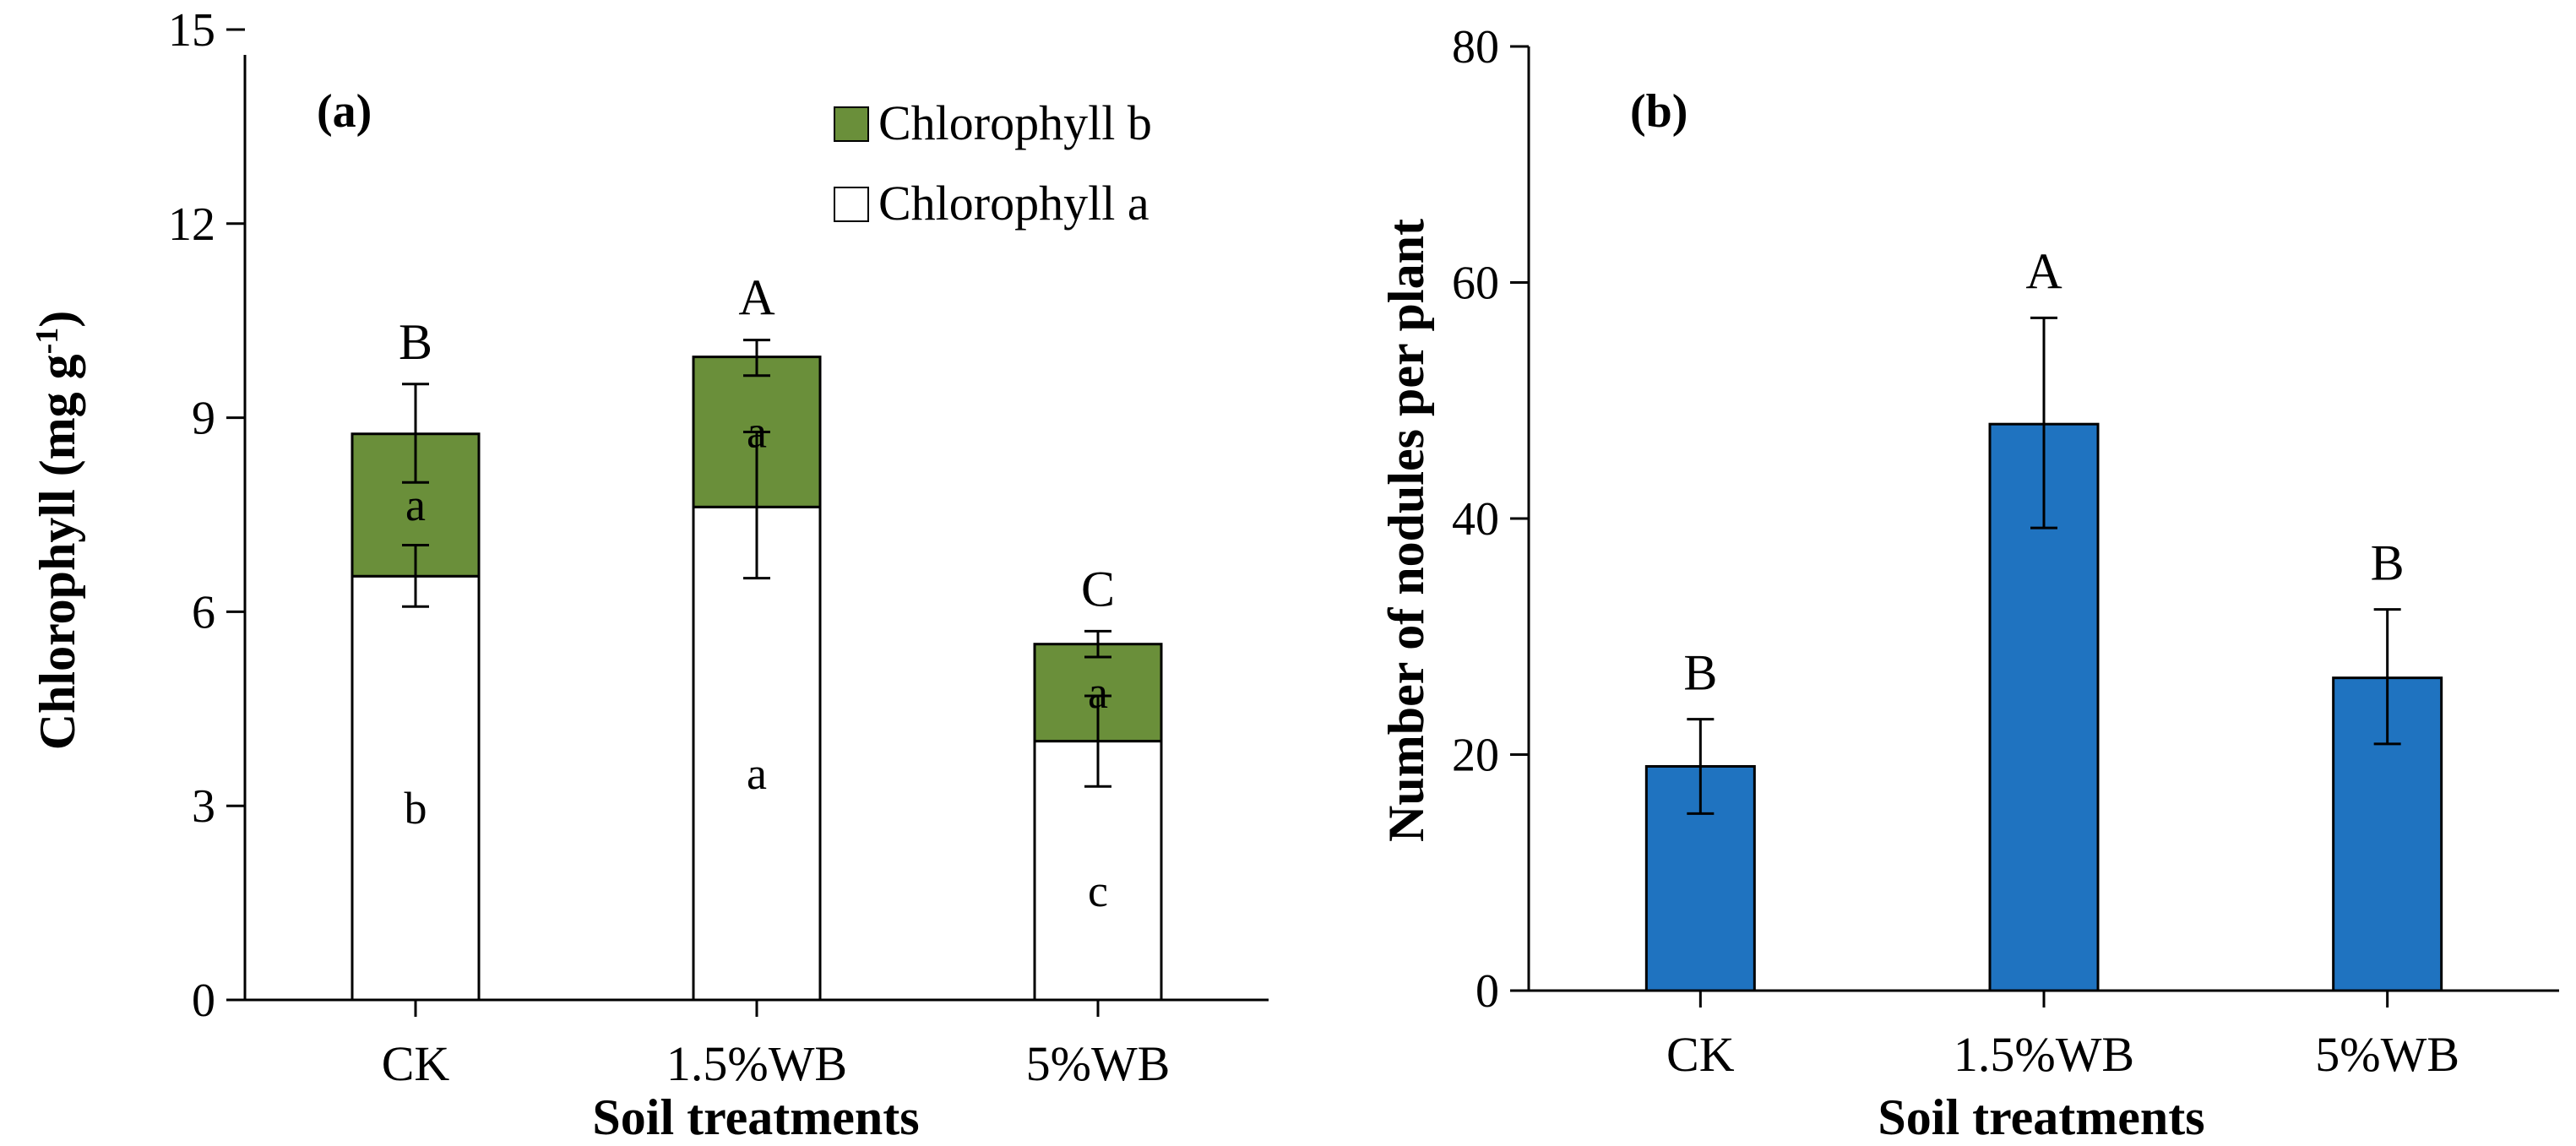  I want to click on panel-a-y-tick-label: 6, so click(203, 612).